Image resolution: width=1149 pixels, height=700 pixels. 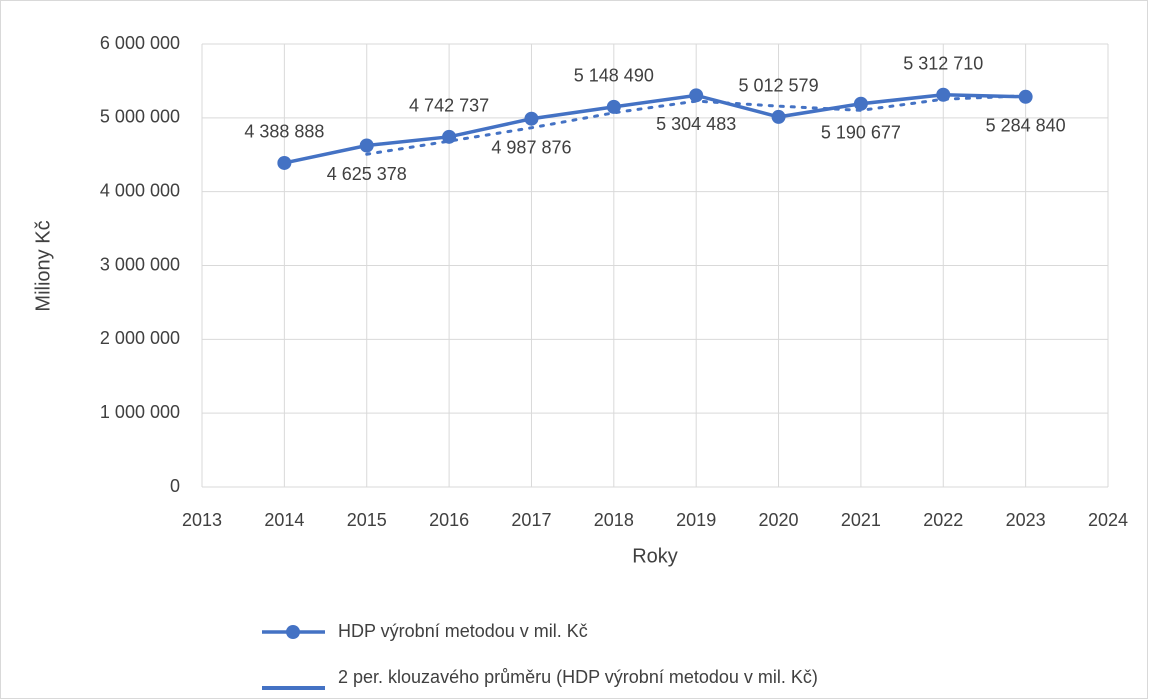 What do you see at coordinates (861, 133) in the screenshot?
I see `data-label: 5 190 677` at bounding box center [861, 133].